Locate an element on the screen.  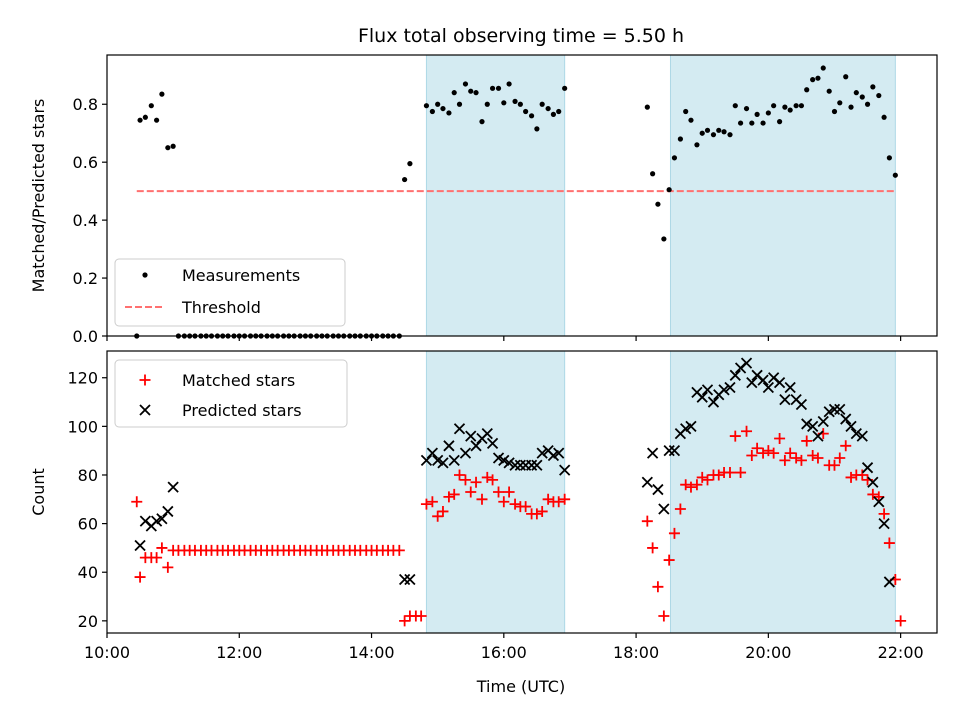
y-tick-label-0-4: 0.8 is located at coordinates (85, 104).